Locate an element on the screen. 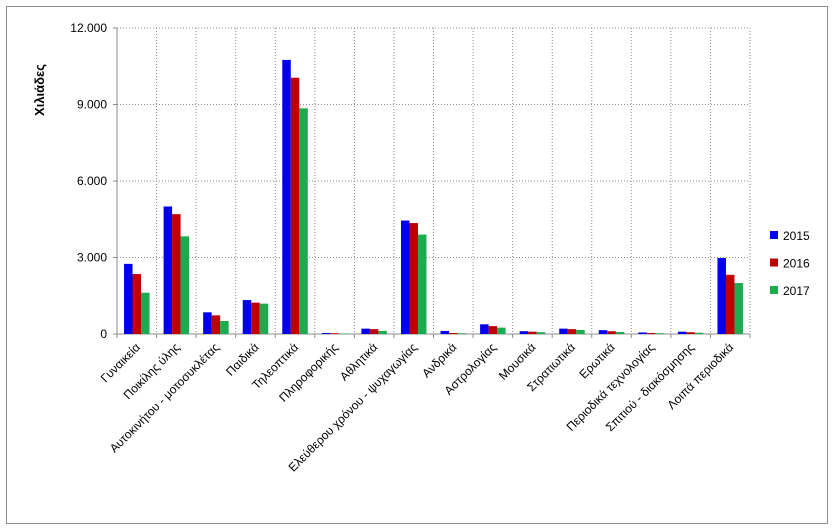 The image size is (834, 532). legend-label-2015: 2015 is located at coordinates (796, 236).